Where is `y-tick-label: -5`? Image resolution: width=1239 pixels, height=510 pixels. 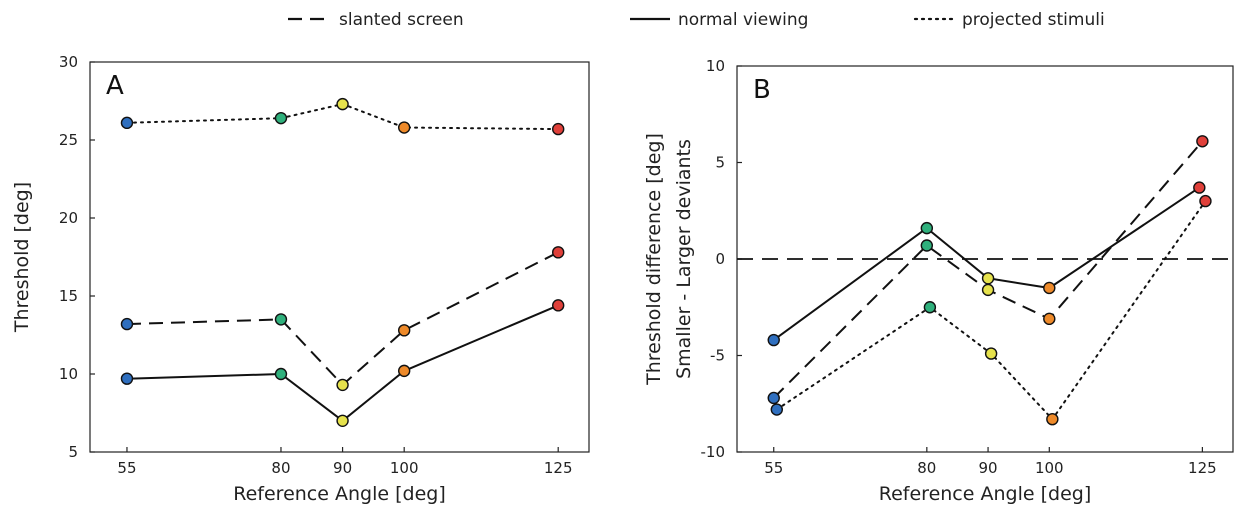 y-tick-label: -5 is located at coordinates (717, 356).